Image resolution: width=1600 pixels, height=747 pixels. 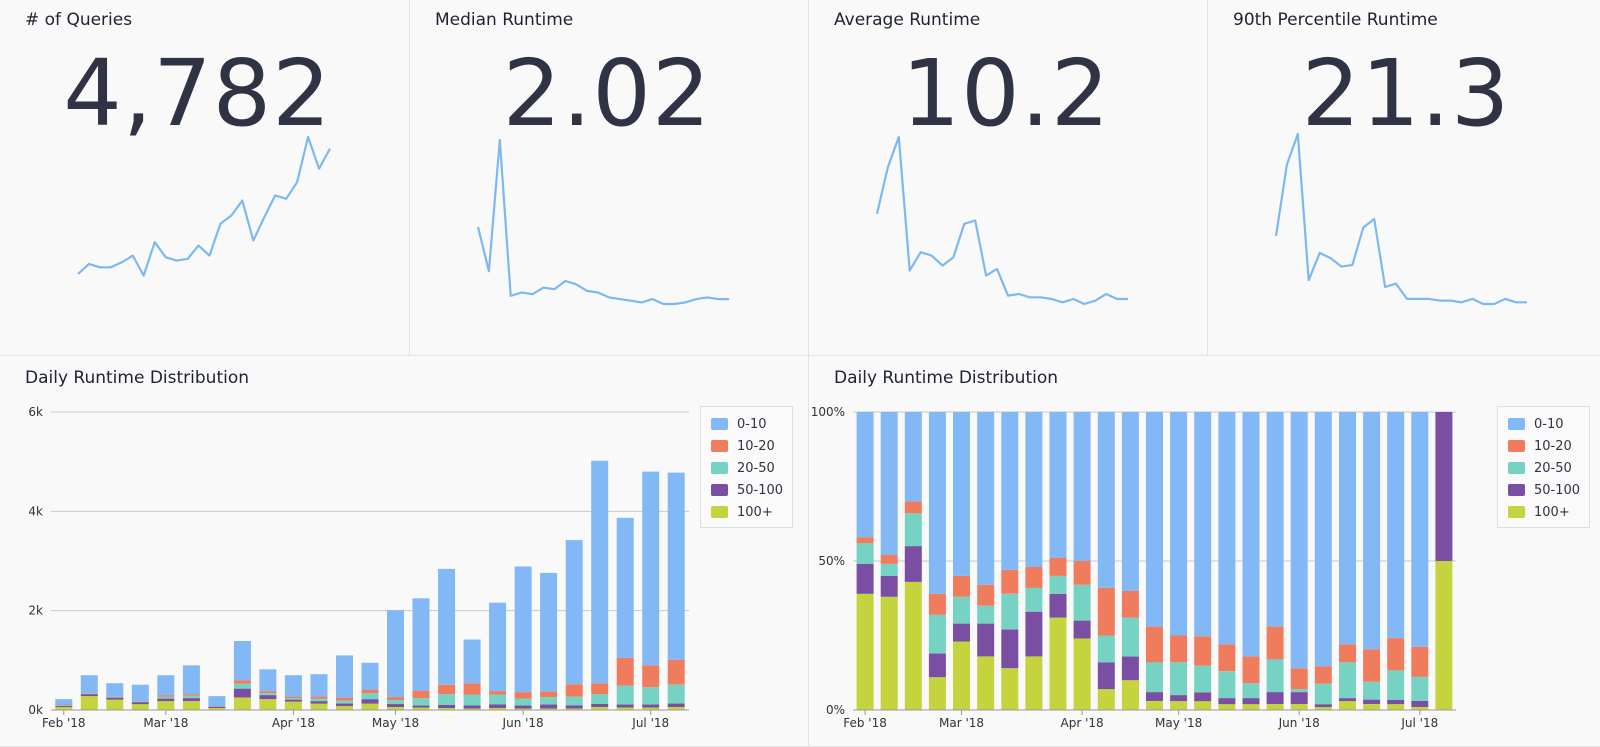 What do you see at coordinates (747, 446) in the screenshot?
I see `legend-item-10-20: 10-20` at bounding box center [747, 446].